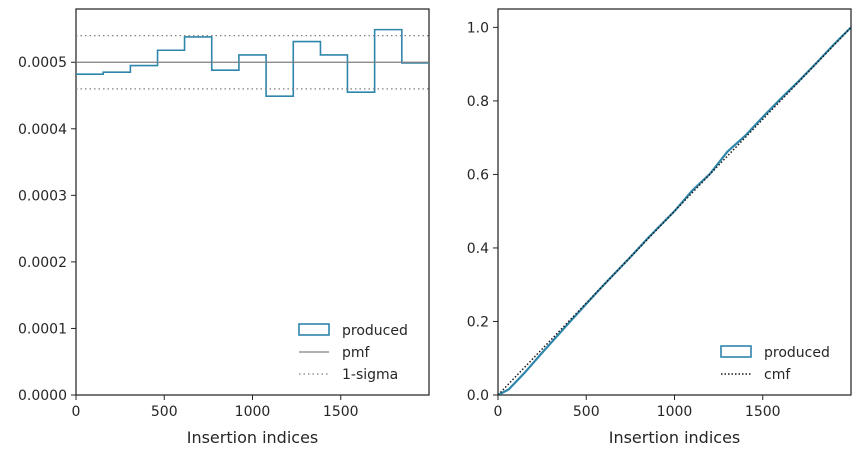 This screenshot has height=456, width=861. I want to click on y-tick-label: 0.4, so click(478, 249).